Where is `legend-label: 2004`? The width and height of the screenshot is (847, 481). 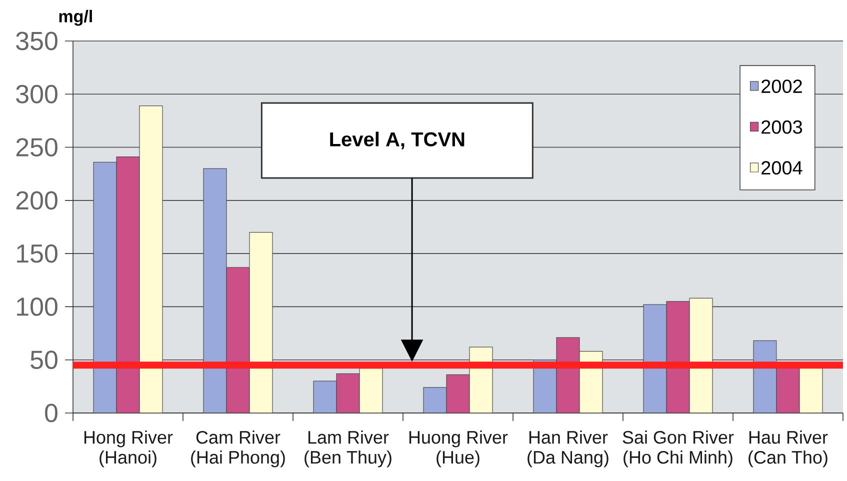 legend-label: 2004 is located at coordinates (782, 168).